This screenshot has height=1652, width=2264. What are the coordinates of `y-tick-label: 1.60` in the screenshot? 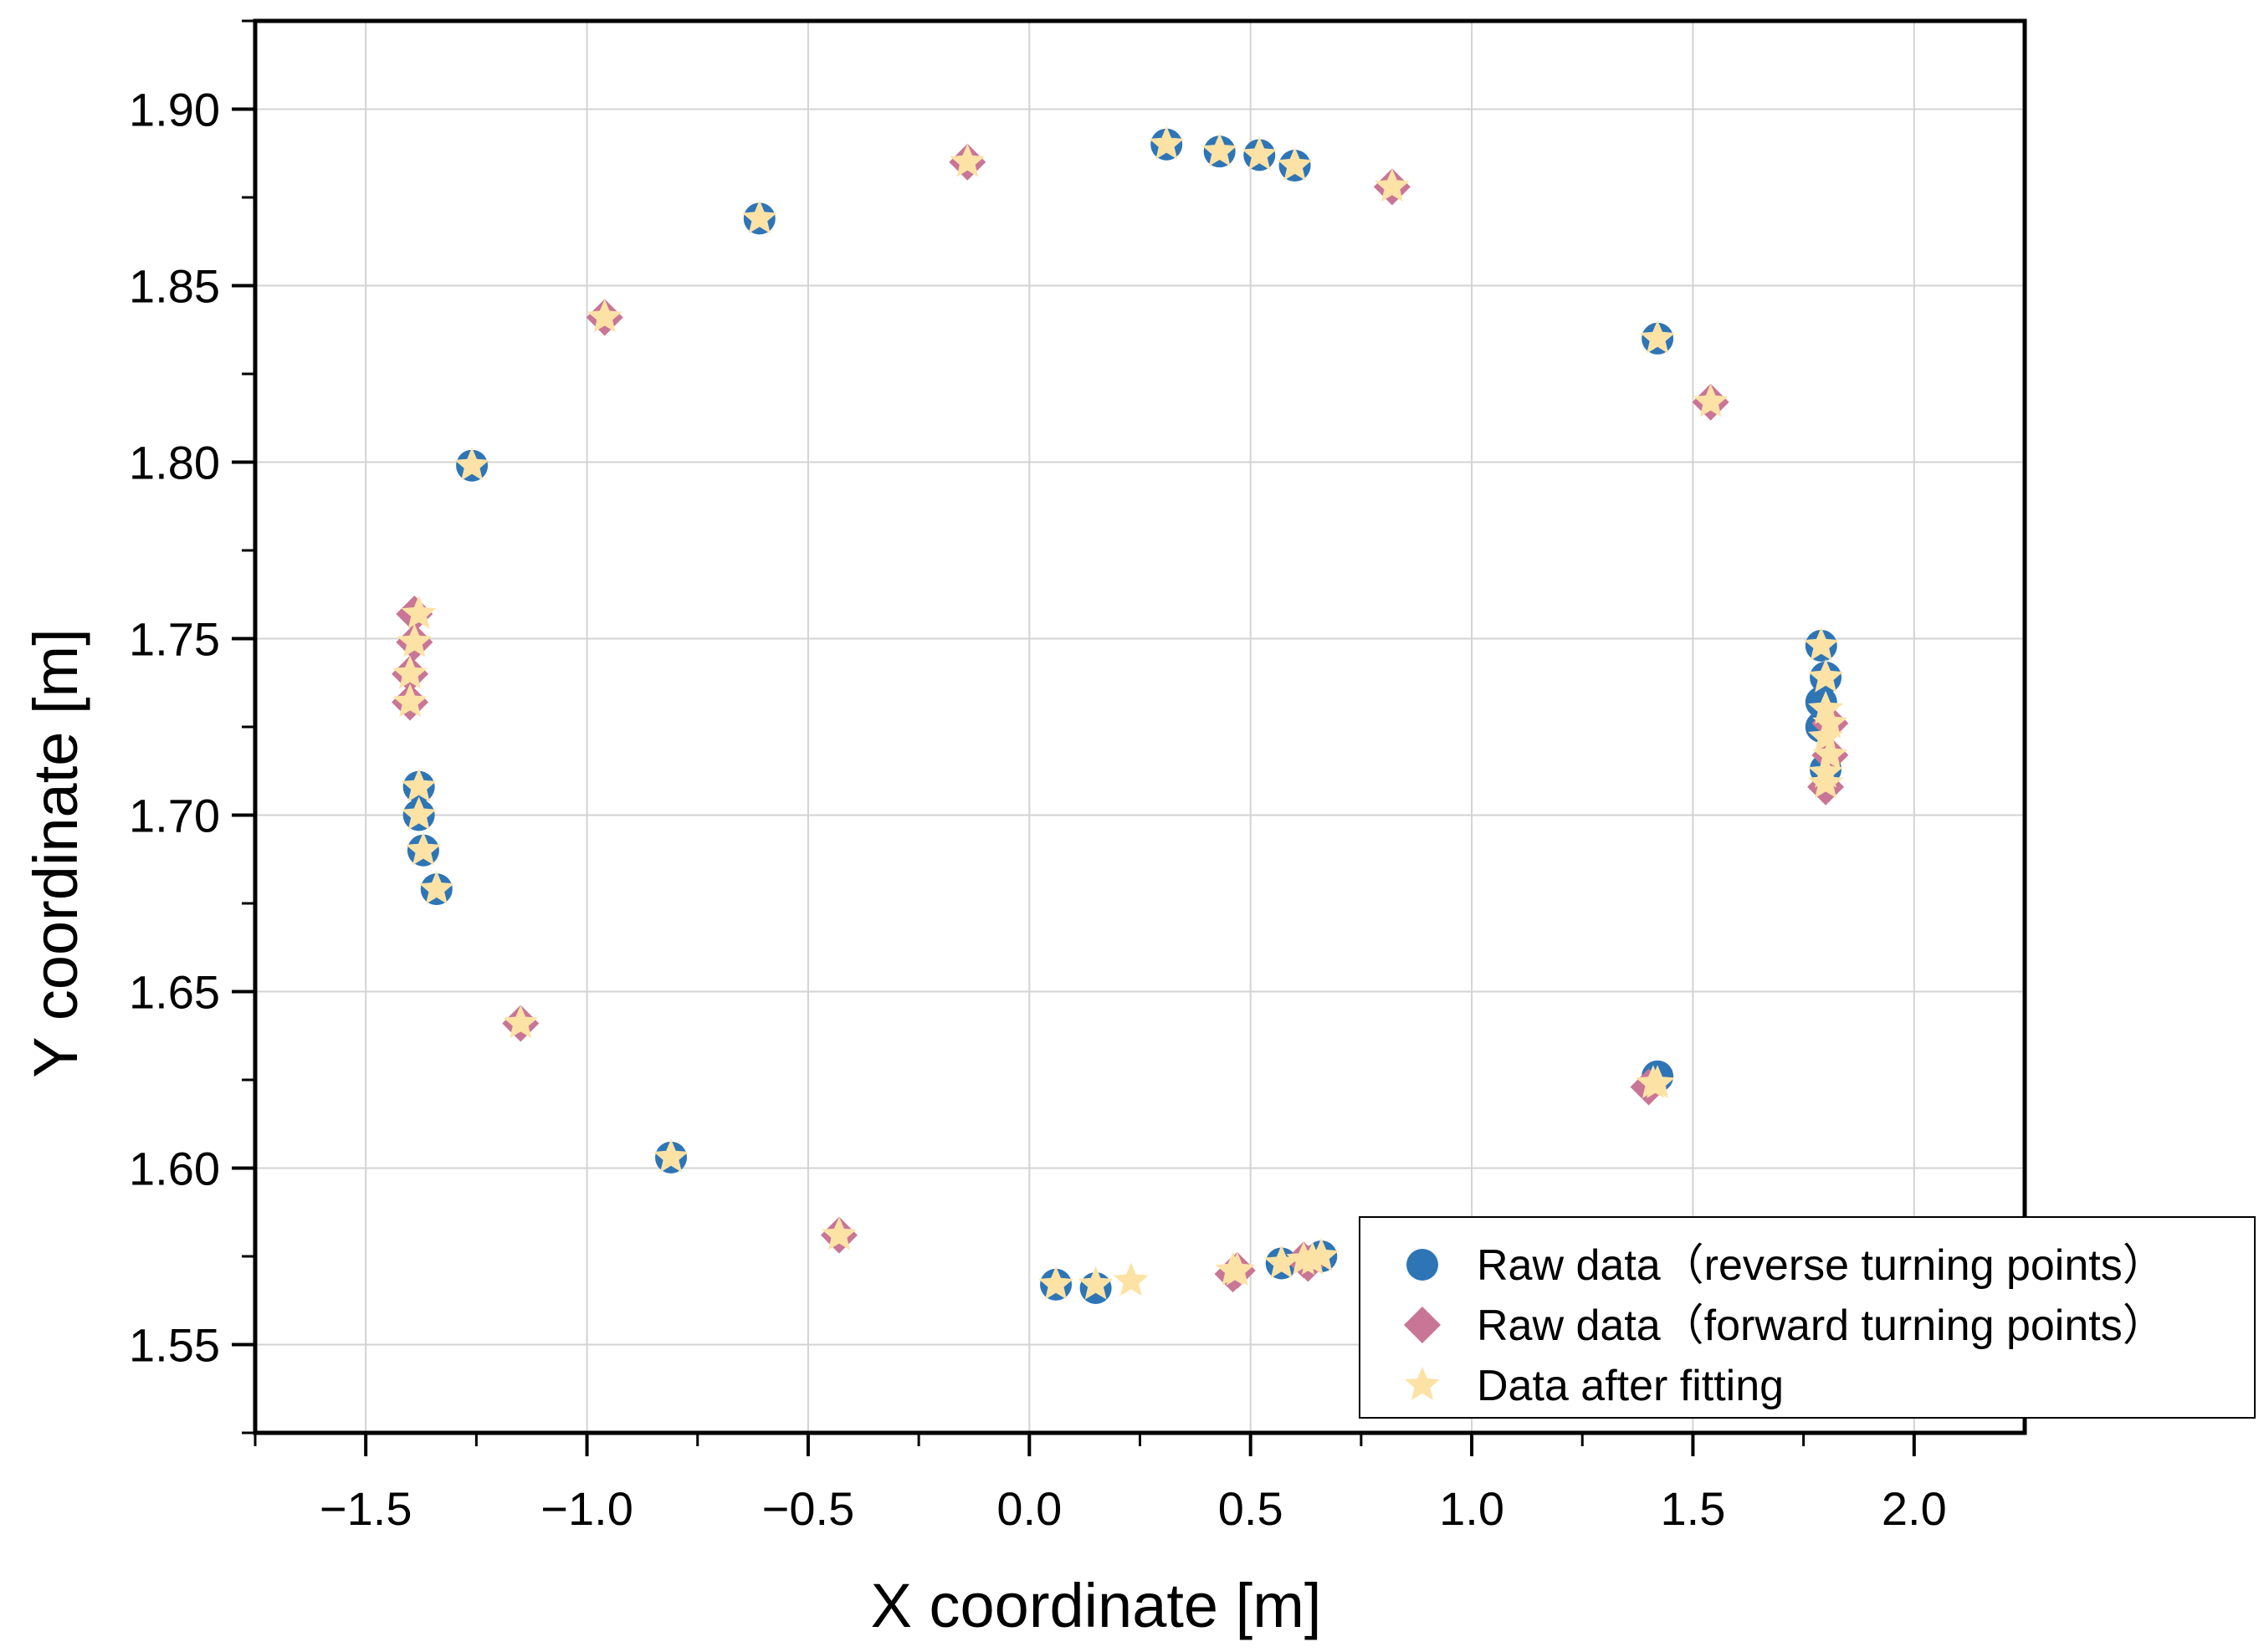 It's located at (174, 1169).